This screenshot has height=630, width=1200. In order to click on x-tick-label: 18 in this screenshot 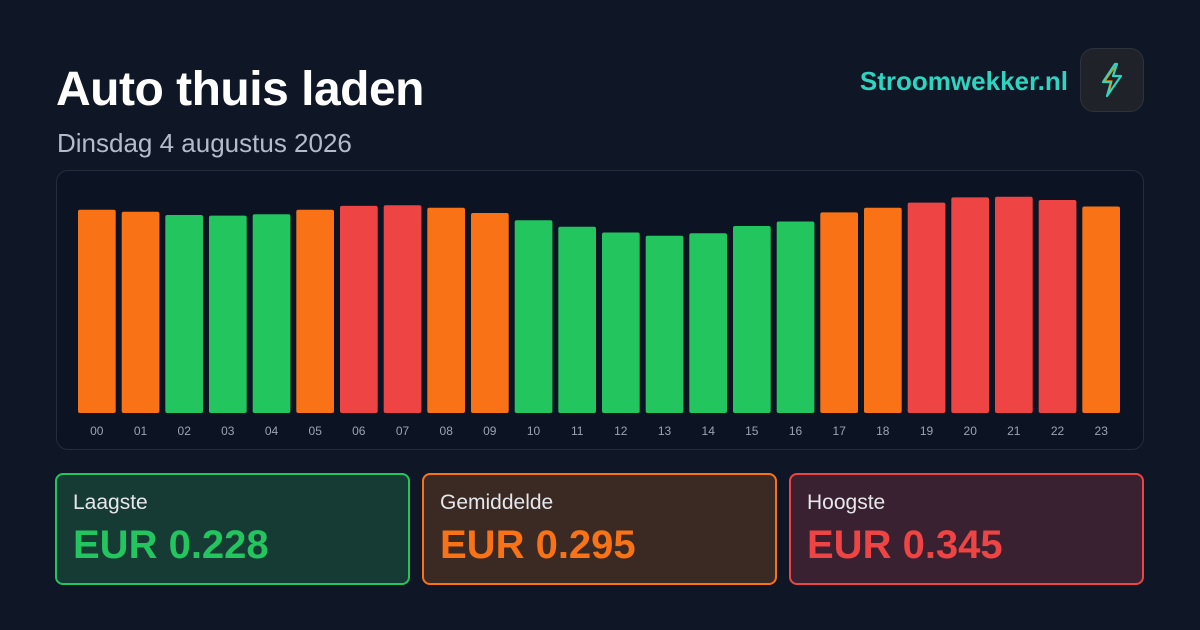, I will do `click(883, 431)`.